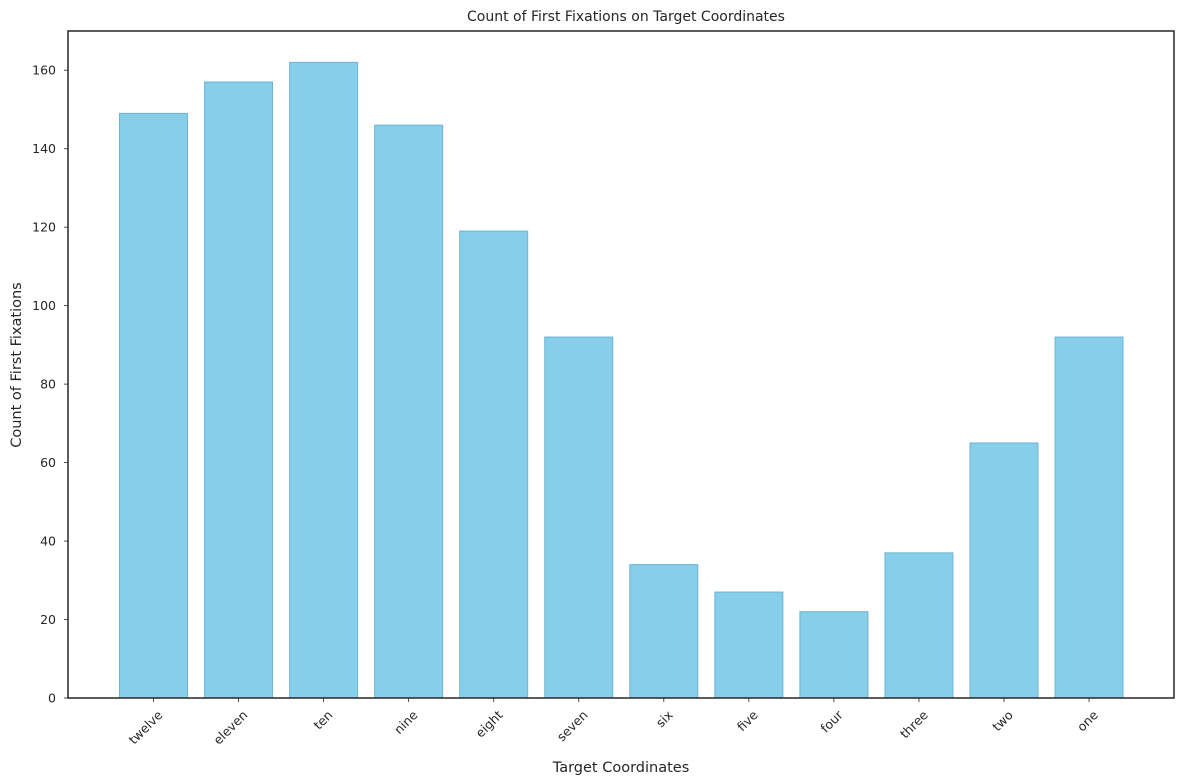  What do you see at coordinates (579, 517) in the screenshot?
I see `bar-seven` at bounding box center [579, 517].